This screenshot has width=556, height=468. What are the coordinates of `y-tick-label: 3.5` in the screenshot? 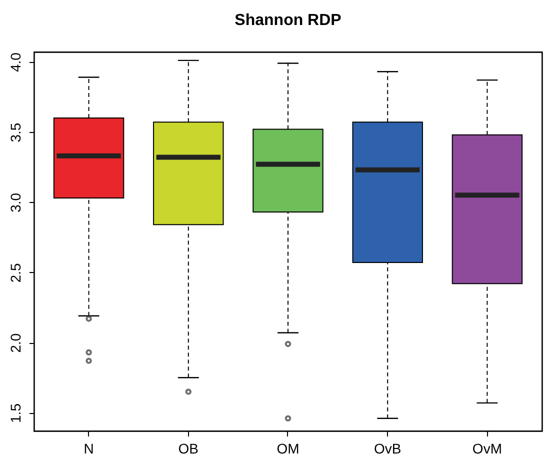 It's located at (16, 132).